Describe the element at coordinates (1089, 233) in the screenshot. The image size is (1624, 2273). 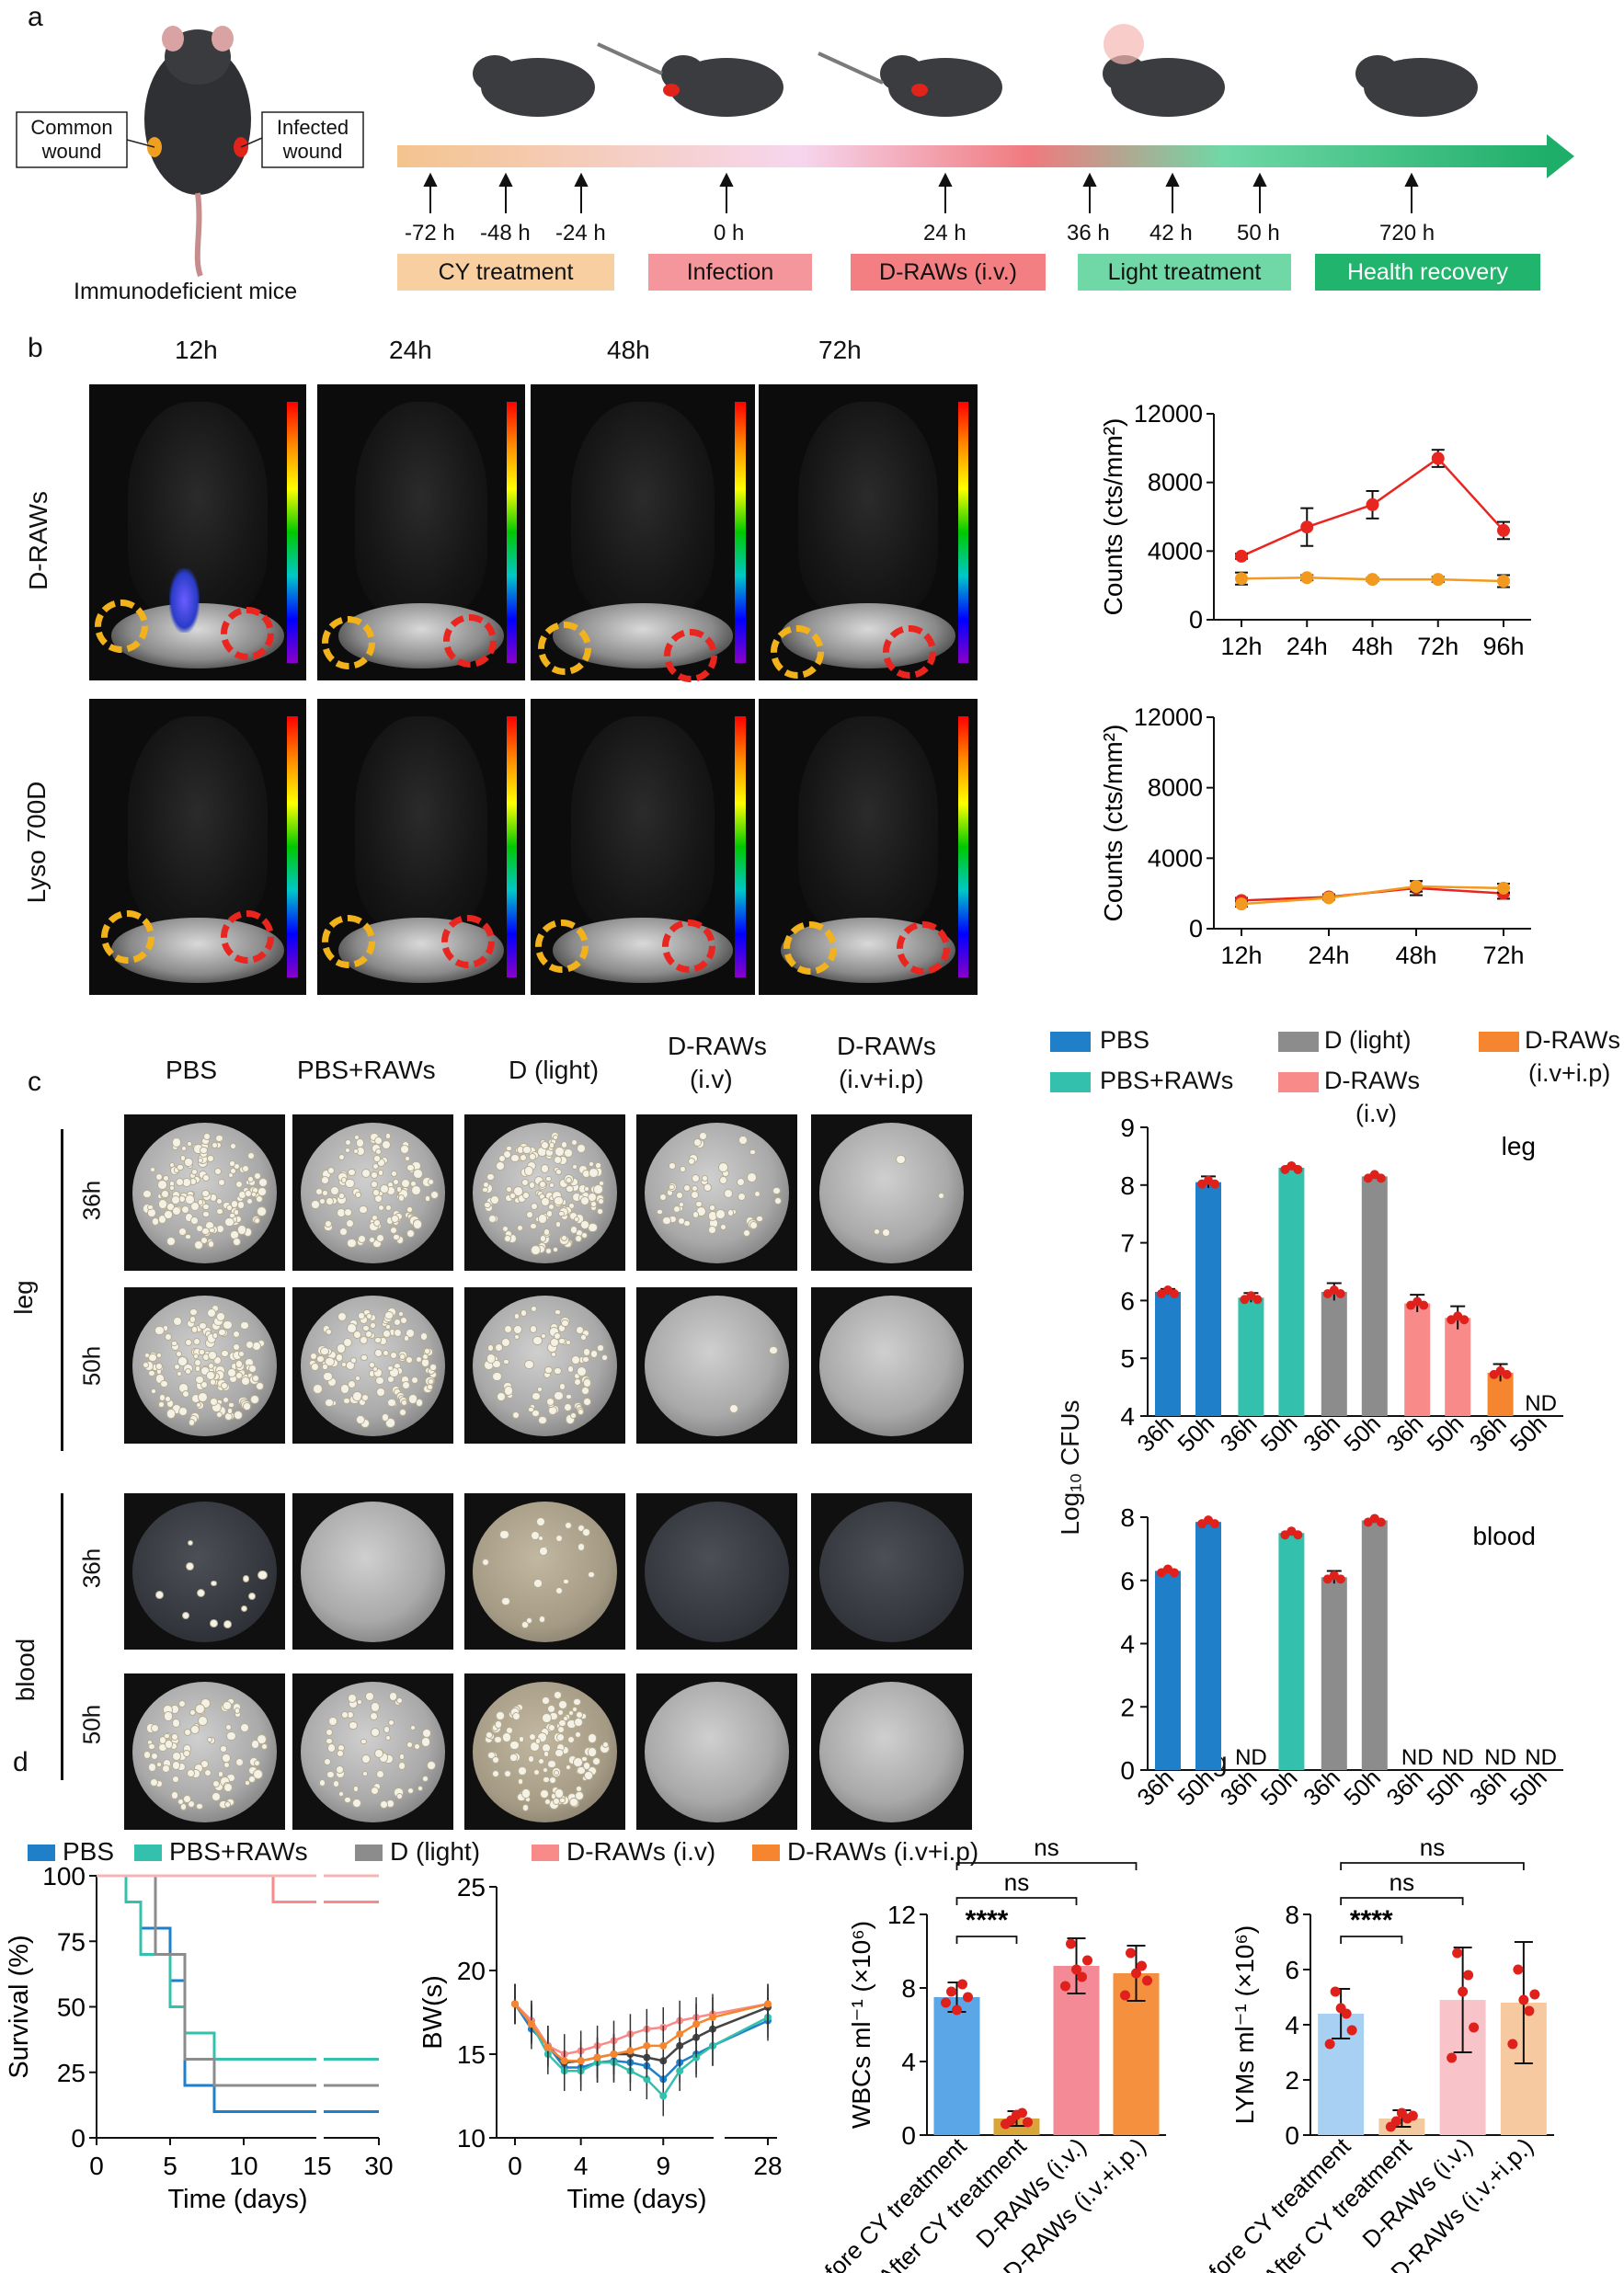
I see `time-label: 36 h` at that location.